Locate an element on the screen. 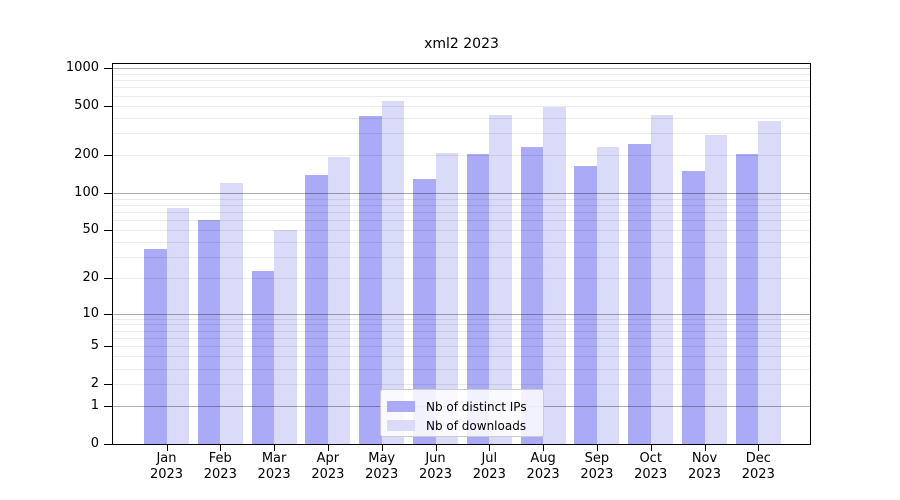  x-tick-apr is located at coordinates (328, 448).